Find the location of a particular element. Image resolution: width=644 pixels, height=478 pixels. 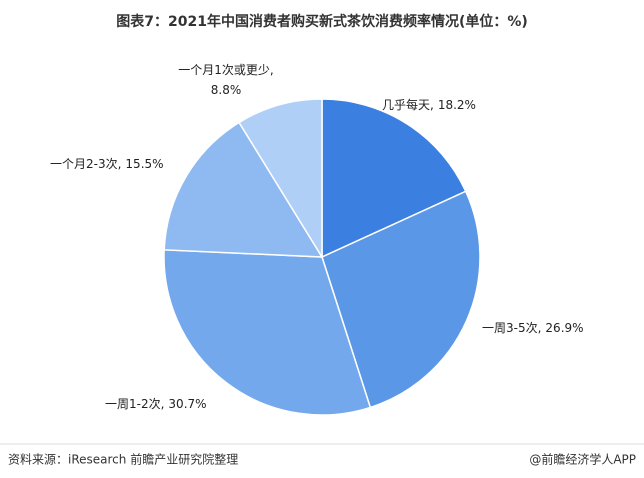

category-label: 一个月1次或更少, is located at coordinates (225, 70).